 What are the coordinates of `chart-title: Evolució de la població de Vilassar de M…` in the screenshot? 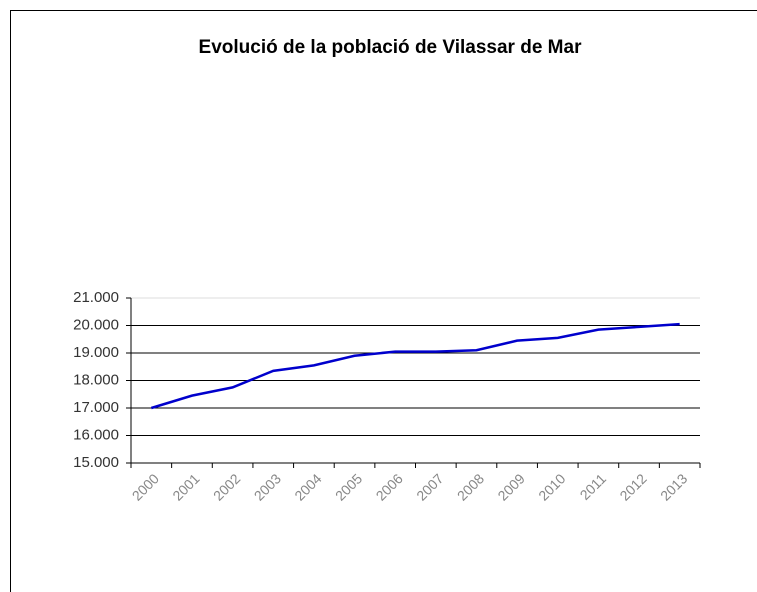 It's located at (391, 47).